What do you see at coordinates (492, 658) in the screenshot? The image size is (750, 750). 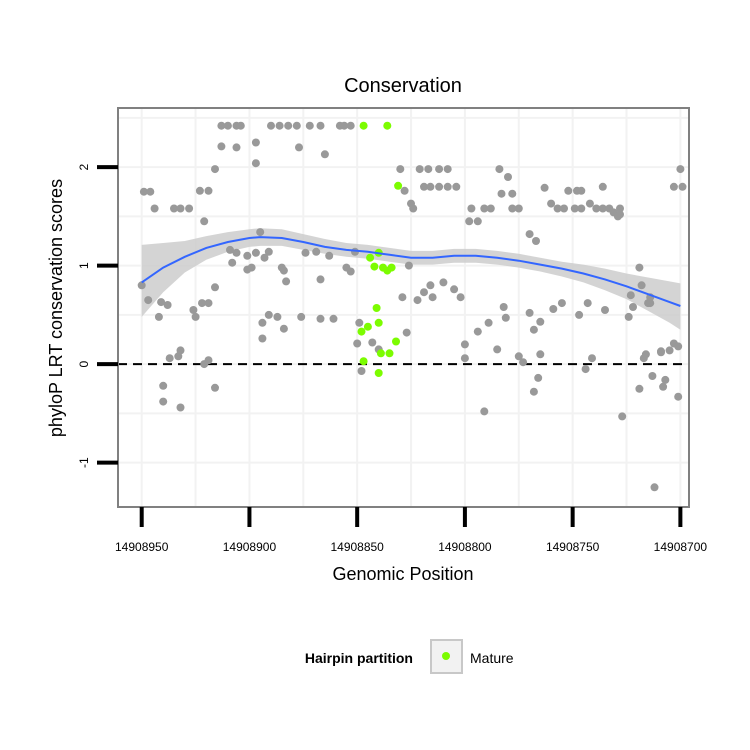 I see `legend-label-mature: Mature` at bounding box center [492, 658].